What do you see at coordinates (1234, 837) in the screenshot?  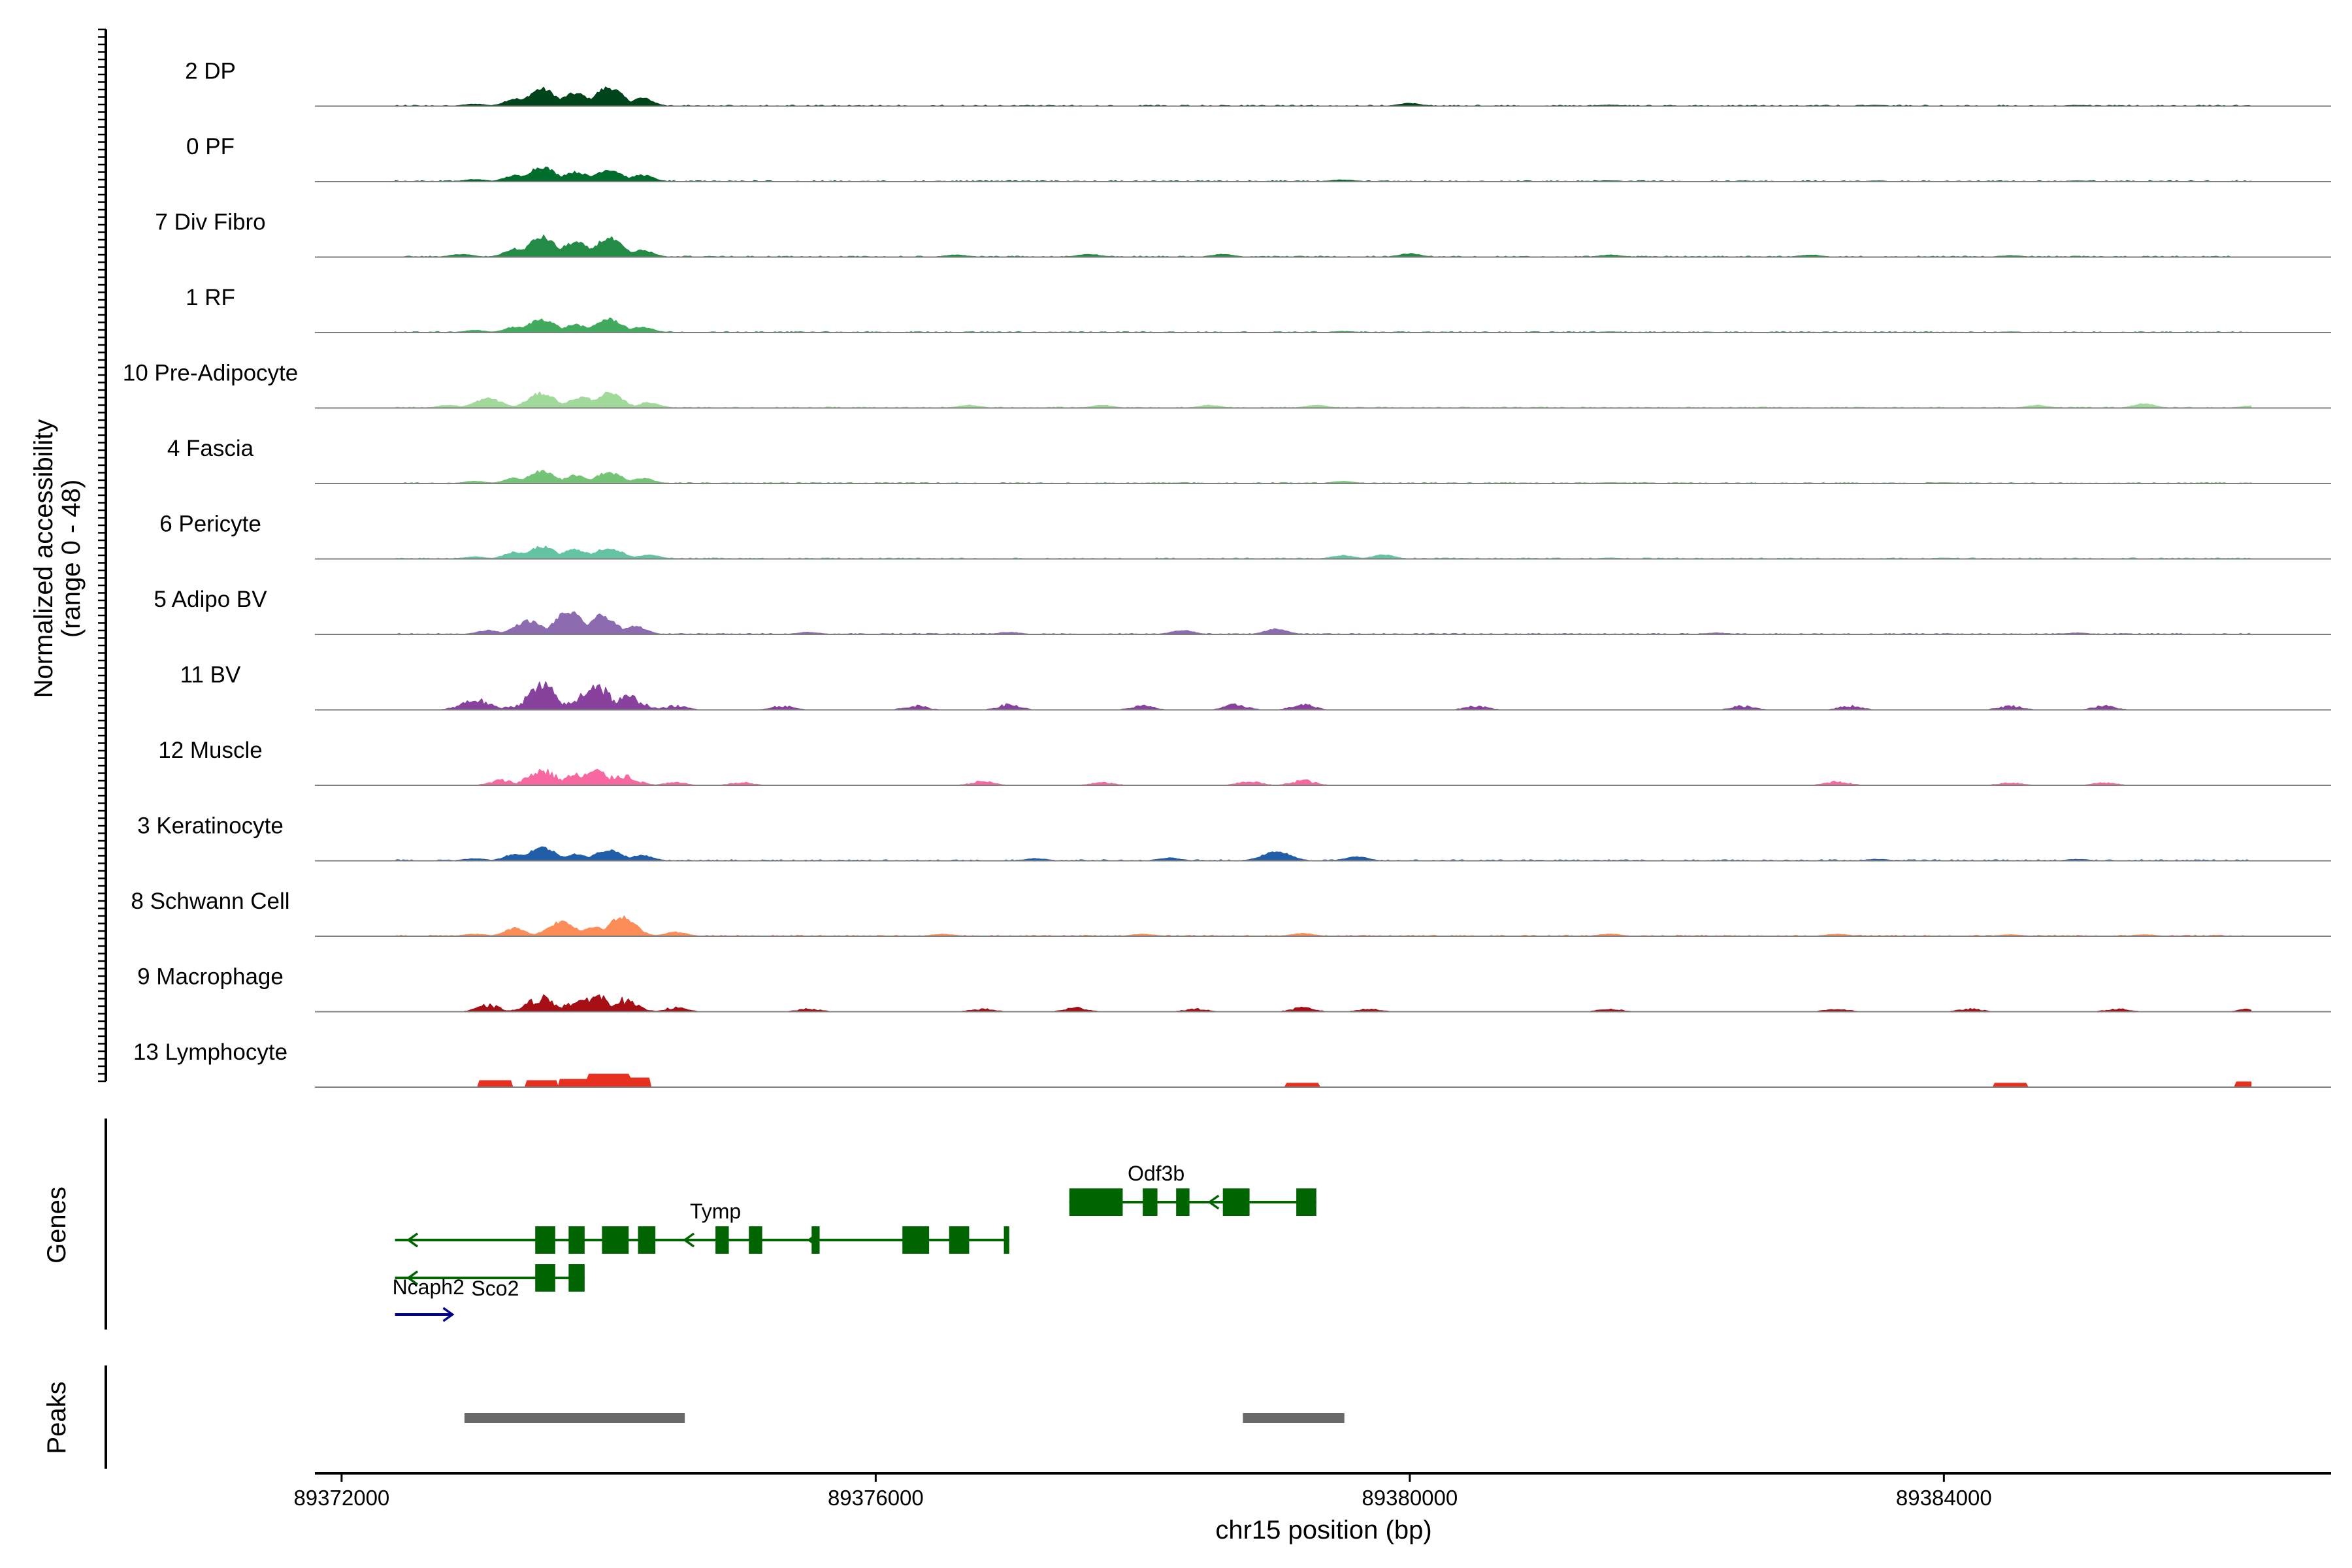 I see `track-3-keratinocyte: 3 Keratinocyte` at bounding box center [1234, 837].